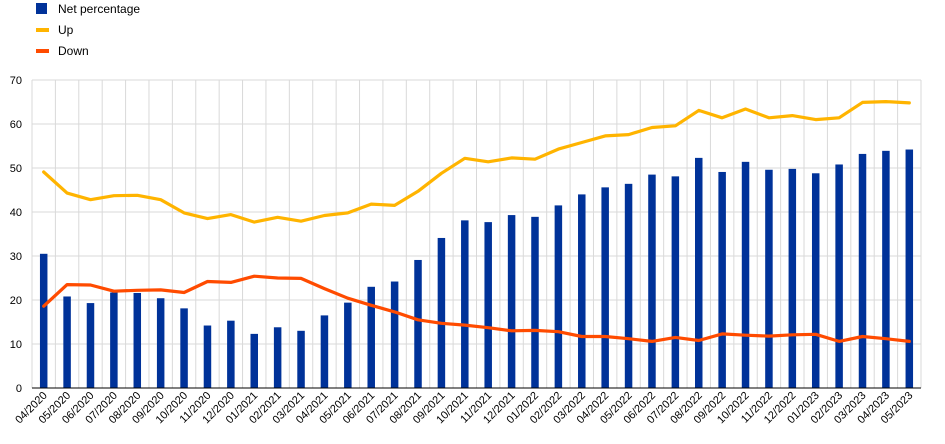 The image size is (945, 444). What do you see at coordinates (66, 30) in the screenshot?
I see `legend-label-up: Up` at bounding box center [66, 30].